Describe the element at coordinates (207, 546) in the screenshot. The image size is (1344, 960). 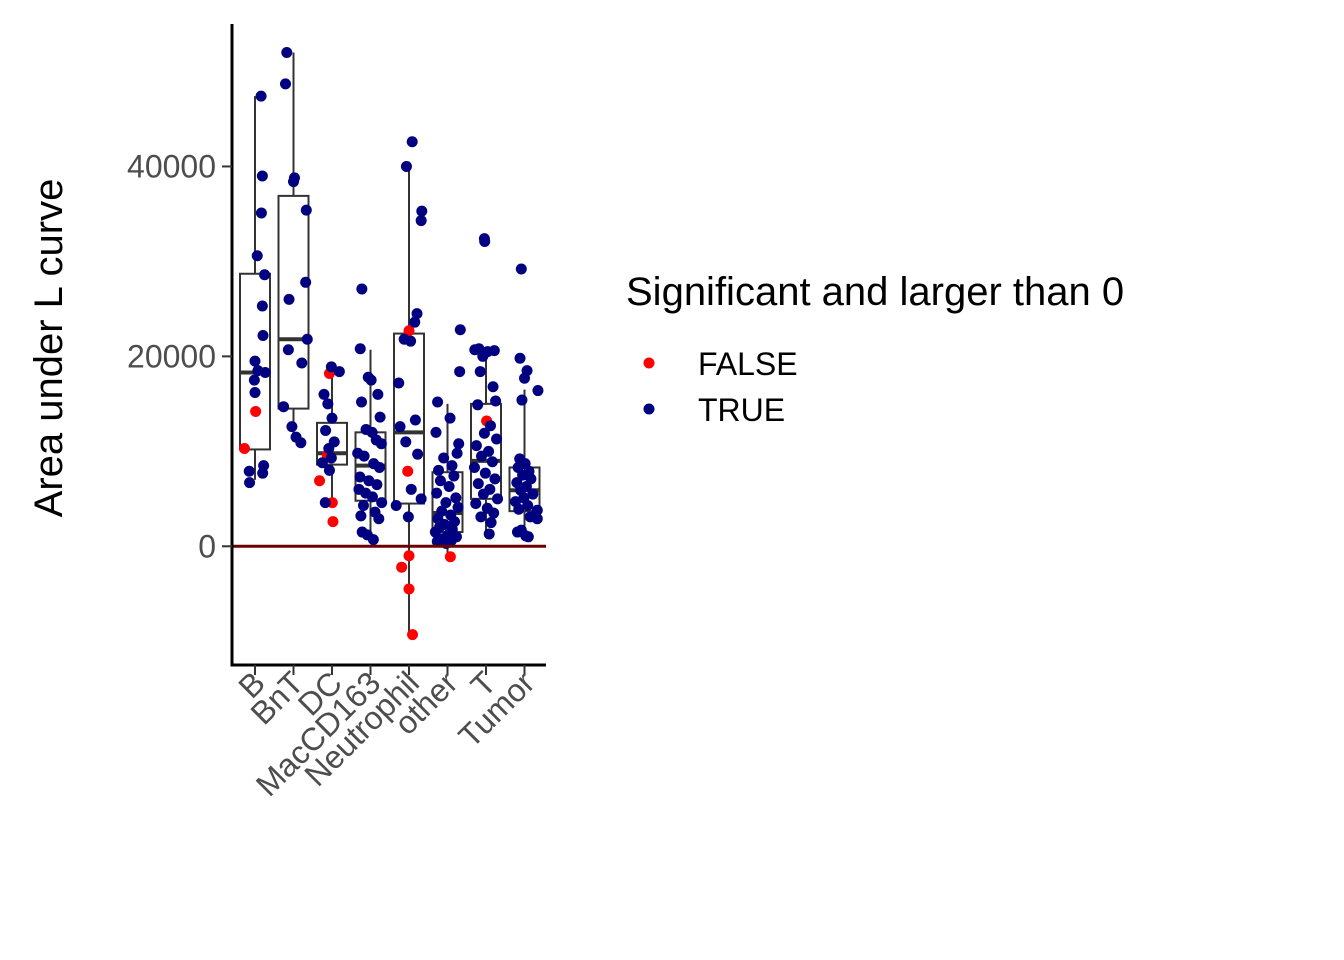
I see `y-tick-label: 0` at that location.